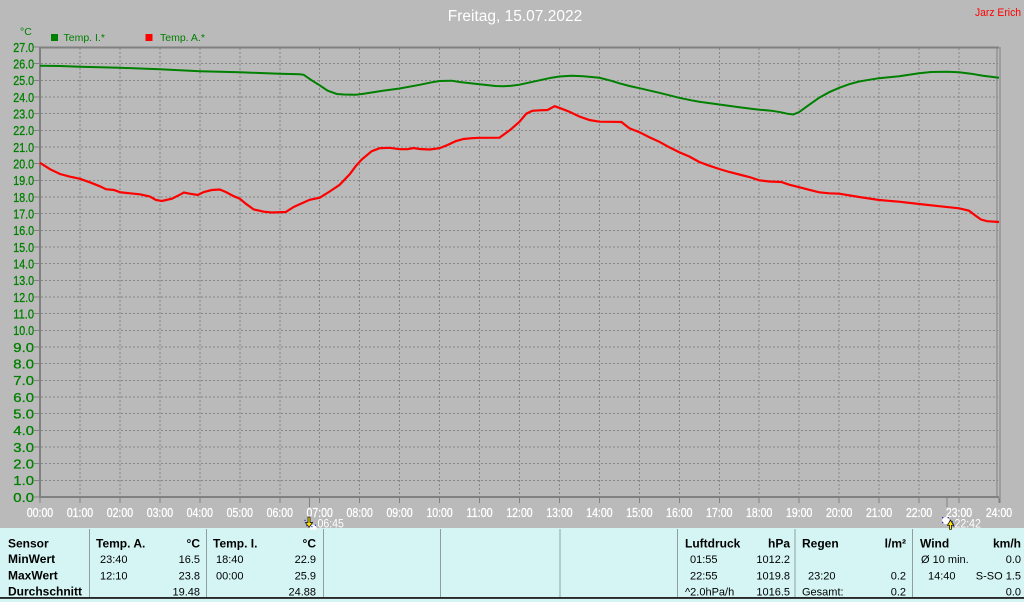  What do you see at coordinates (479, 512) in the screenshot?
I see `svg-text: 11:00` at bounding box center [479, 512].